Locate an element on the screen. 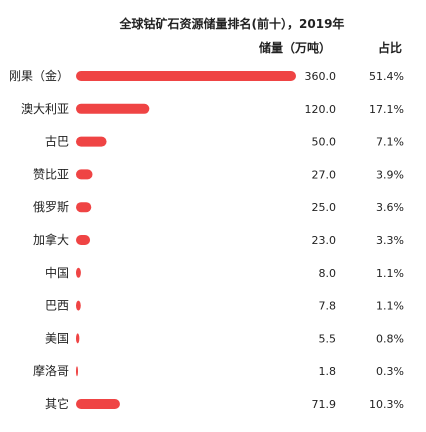  share-label: 51.4% is located at coordinates (386, 76).